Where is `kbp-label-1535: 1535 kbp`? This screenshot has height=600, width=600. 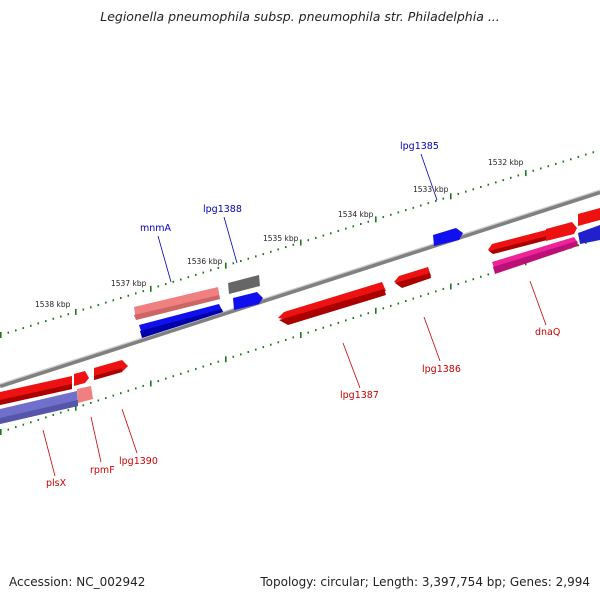 kbp-label-1535: 1535 kbp is located at coordinates (281, 238).